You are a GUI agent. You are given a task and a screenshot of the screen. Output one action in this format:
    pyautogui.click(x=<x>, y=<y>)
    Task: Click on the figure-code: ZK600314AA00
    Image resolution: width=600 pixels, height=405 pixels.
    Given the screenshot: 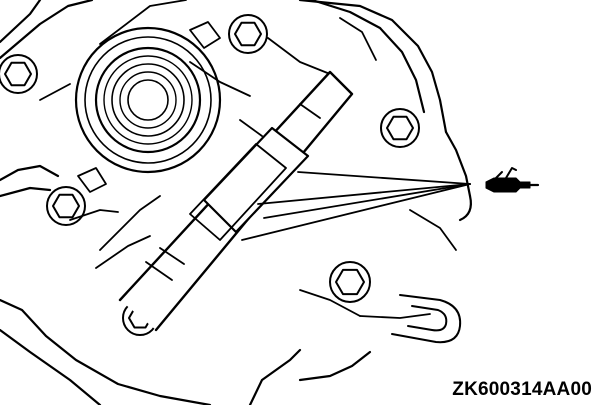 What is the action you would take?
    pyautogui.click(x=522, y=390)
    